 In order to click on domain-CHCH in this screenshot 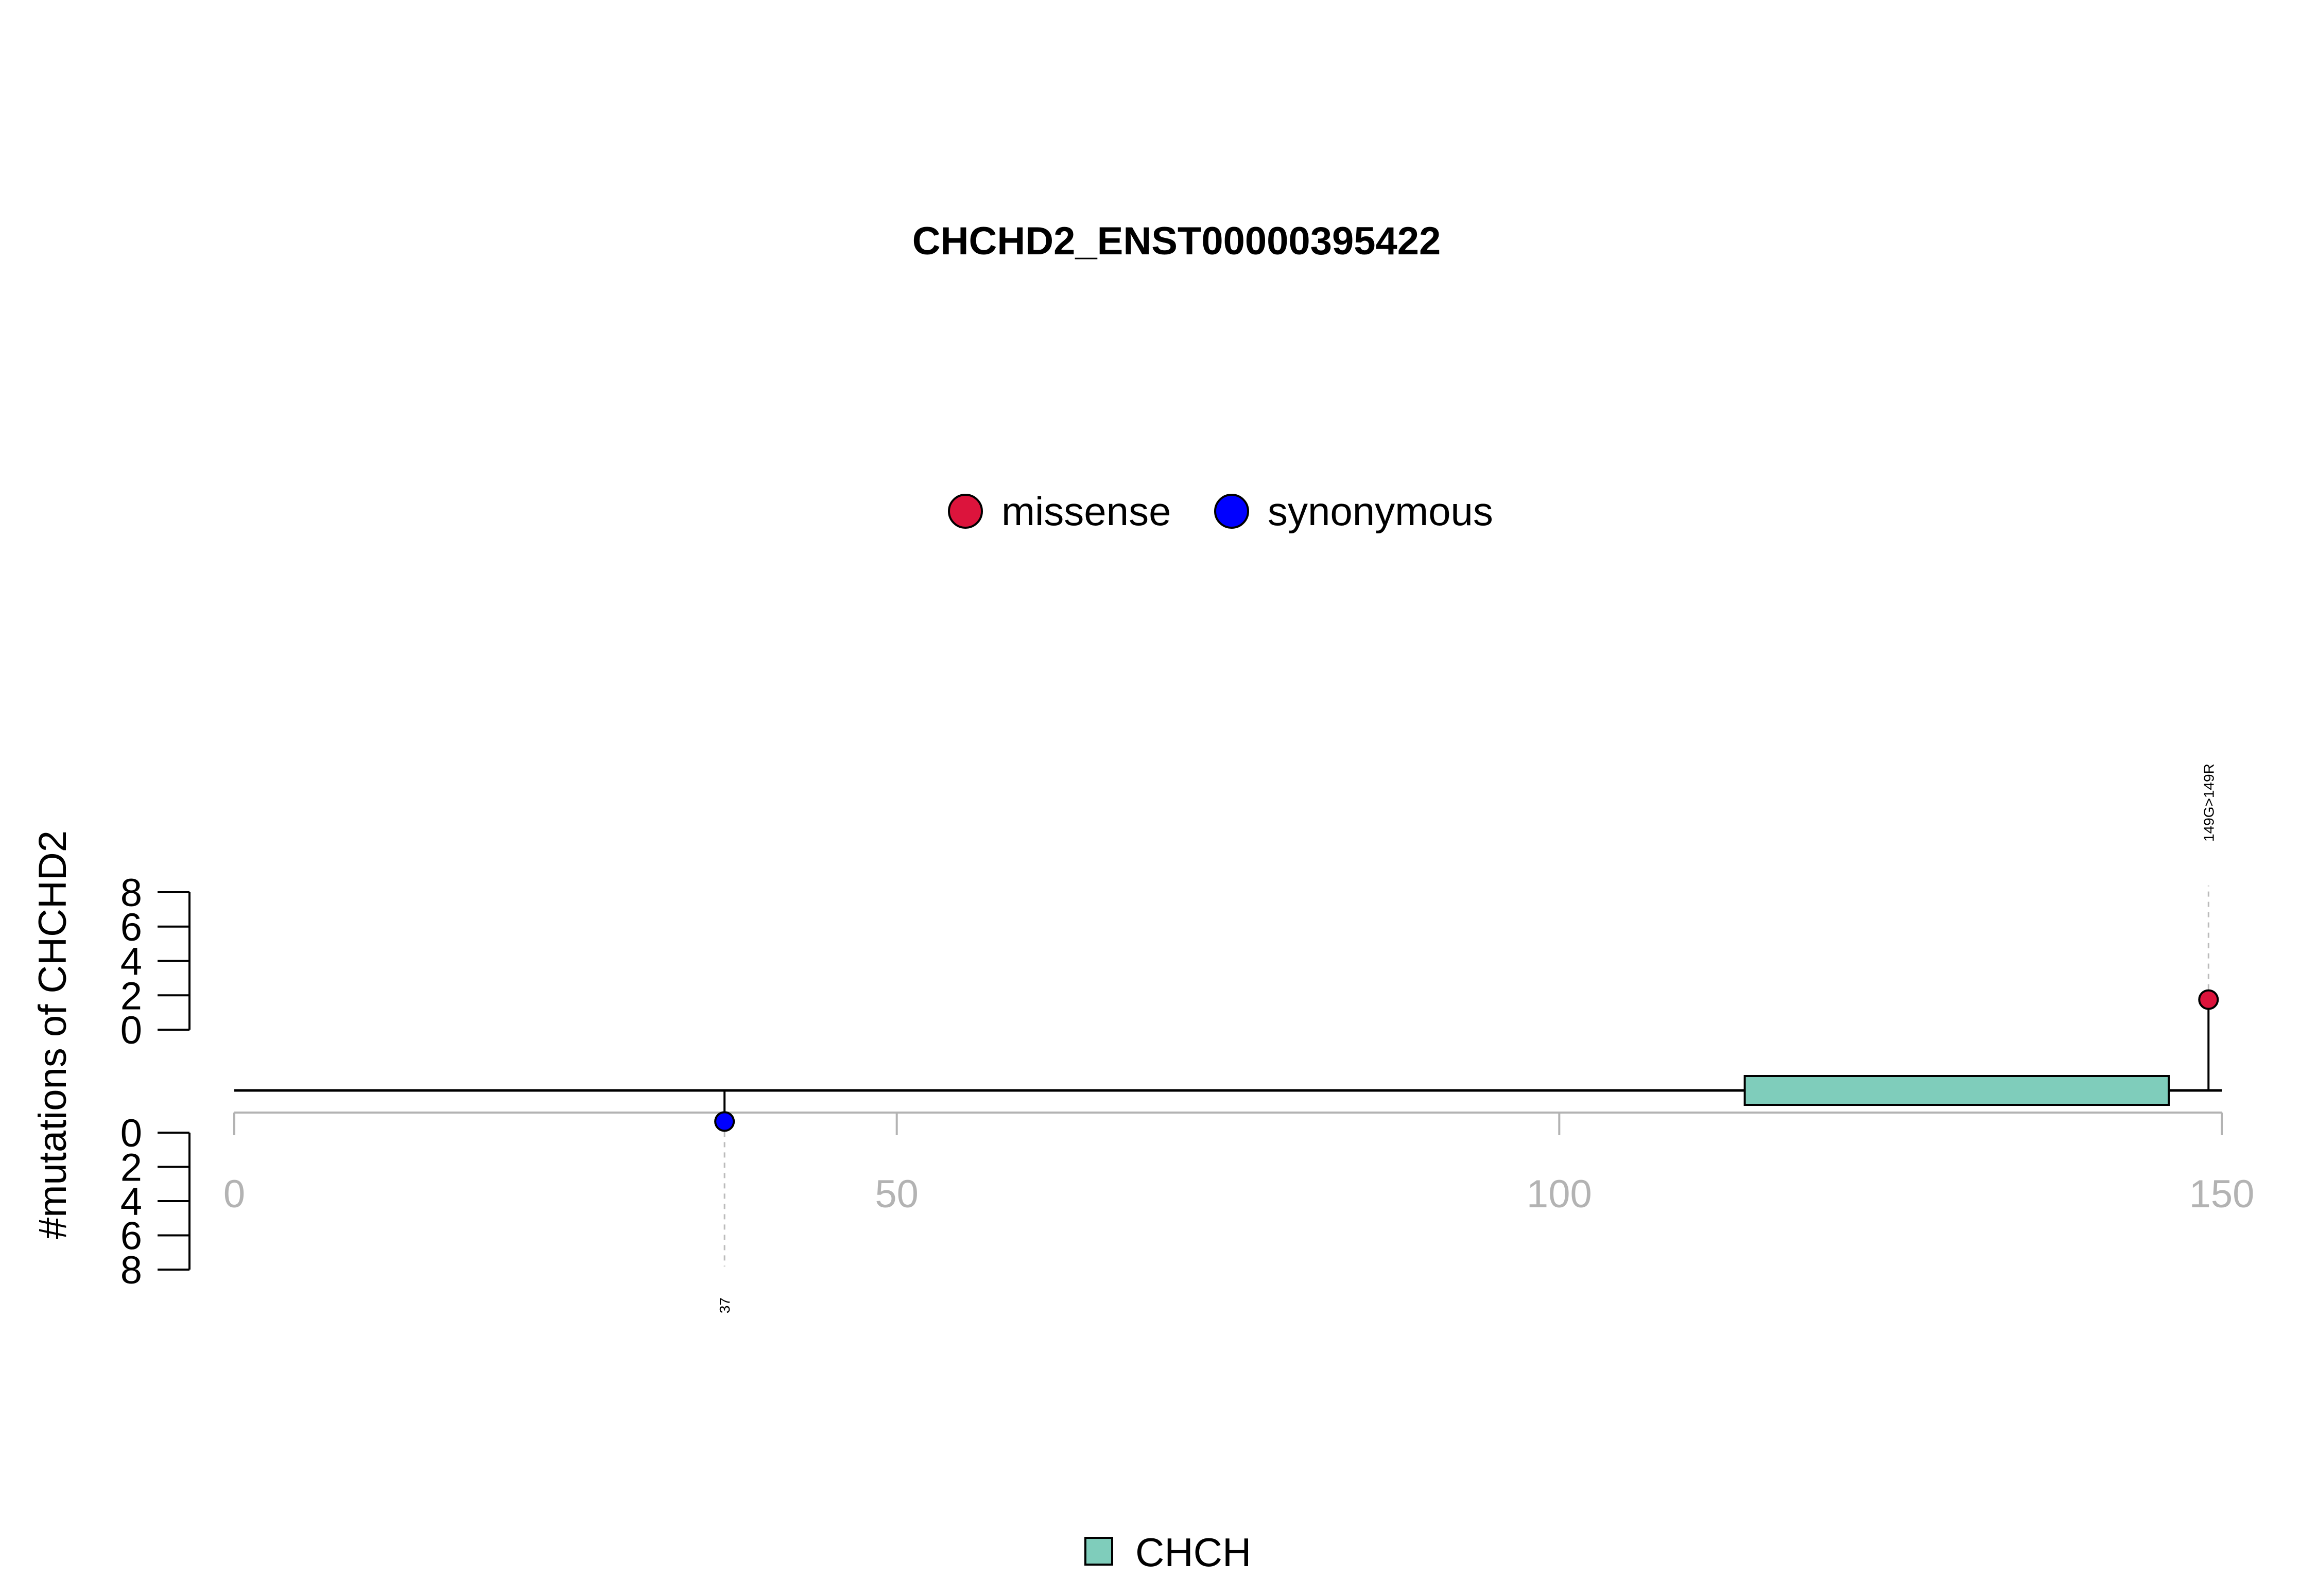, I will do `click(1956, 1090)`.